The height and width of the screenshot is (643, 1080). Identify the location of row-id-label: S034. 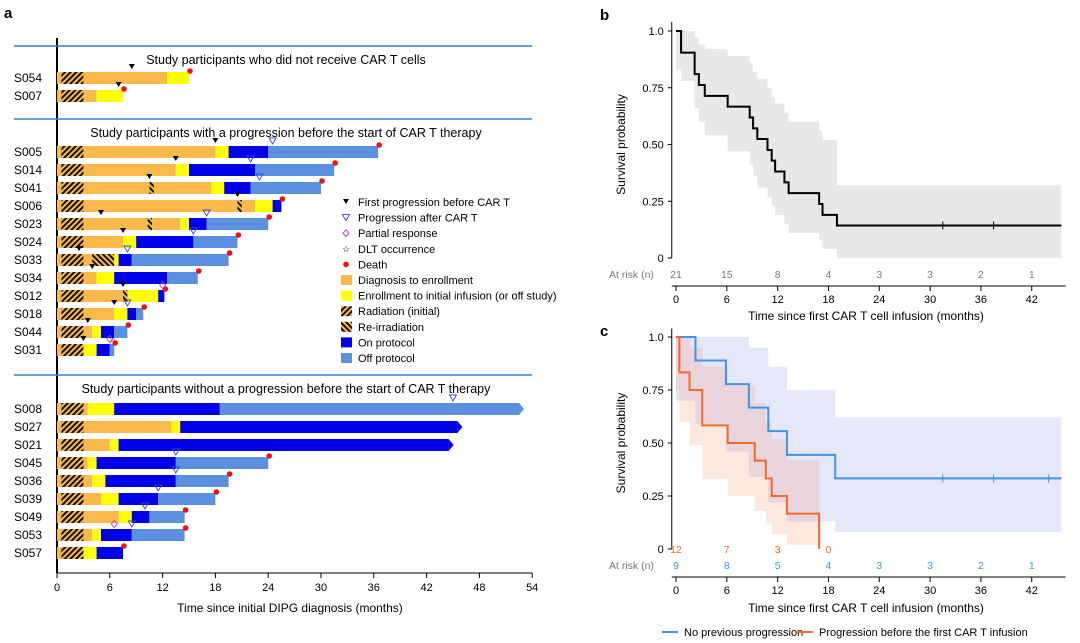
(28, 278).